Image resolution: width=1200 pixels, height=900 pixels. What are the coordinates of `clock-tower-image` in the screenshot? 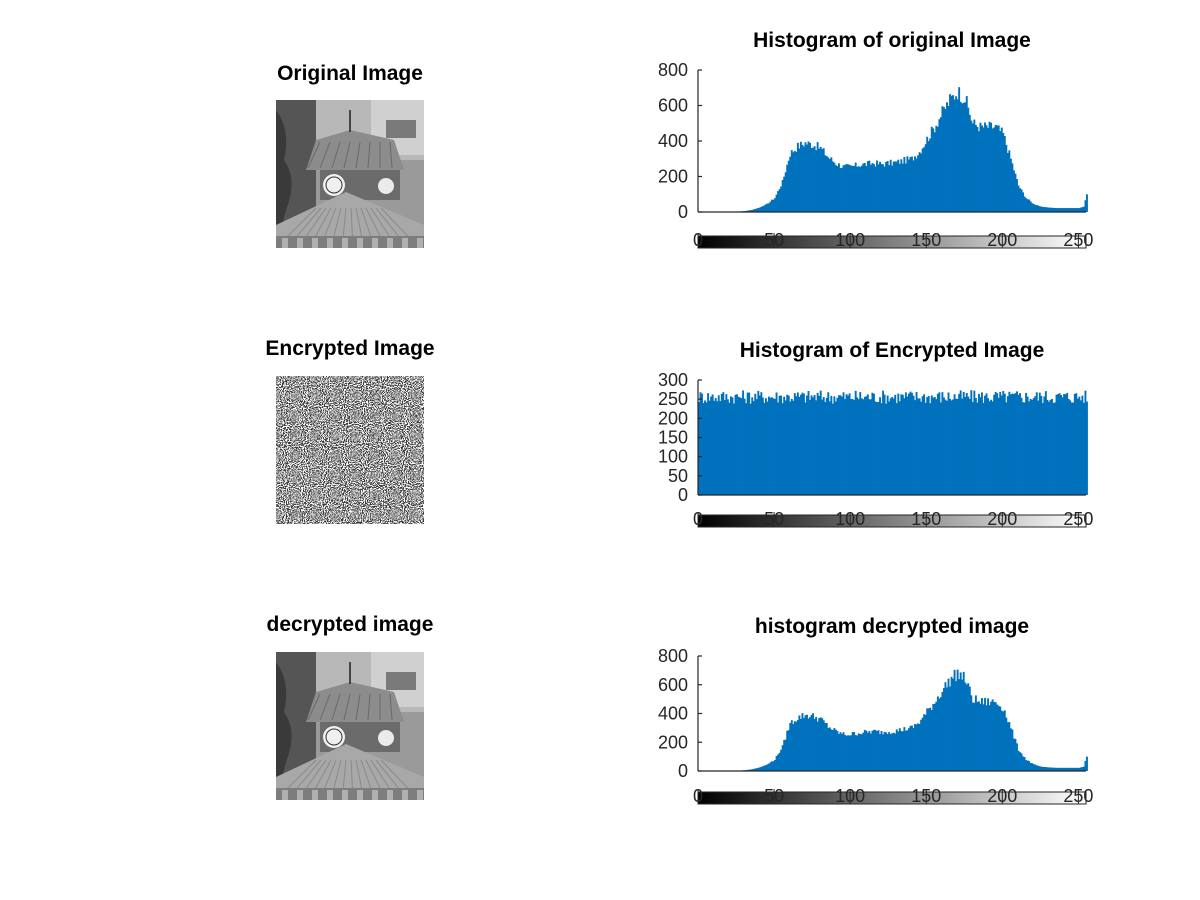 It's located at (350, 726).